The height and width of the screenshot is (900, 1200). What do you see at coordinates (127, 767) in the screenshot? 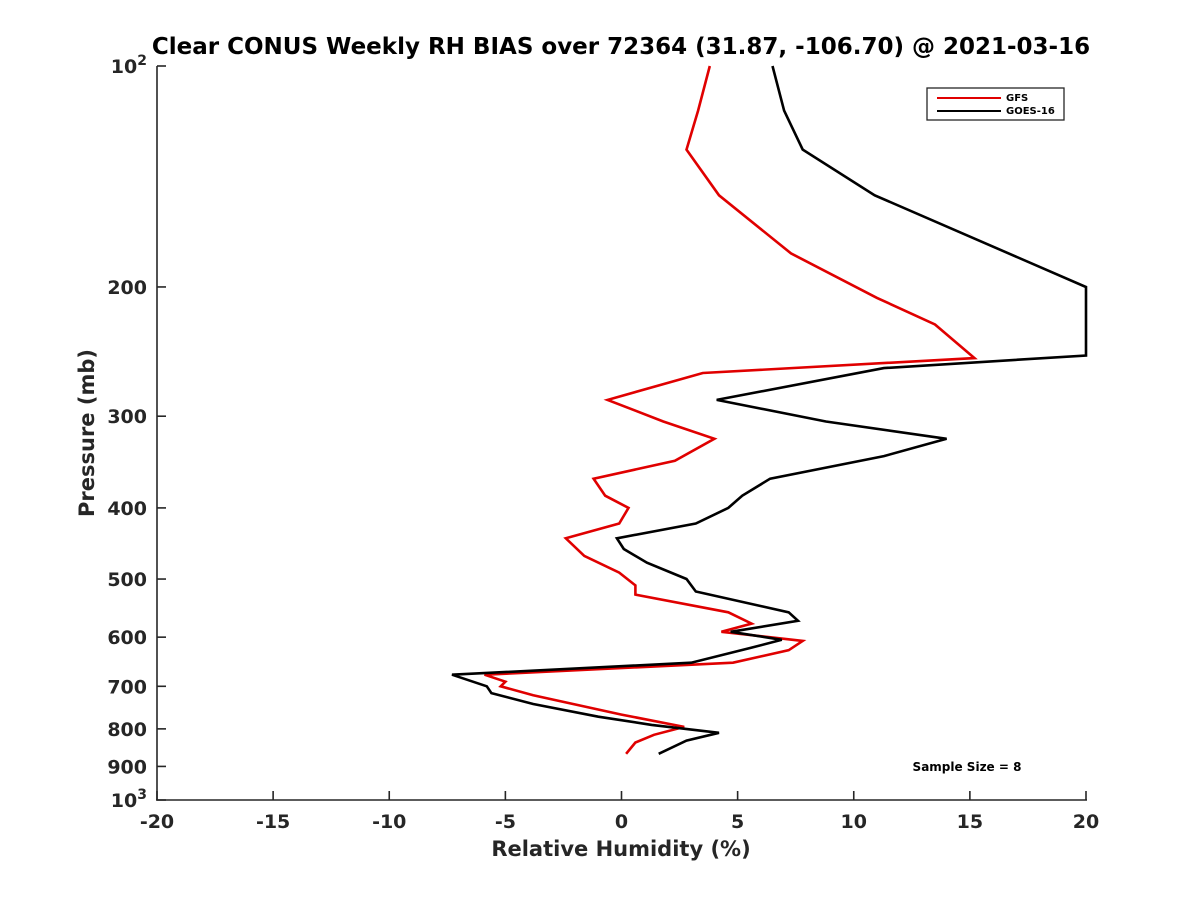
I see `y-tick-label: 900` at bounding box center [127, 767].